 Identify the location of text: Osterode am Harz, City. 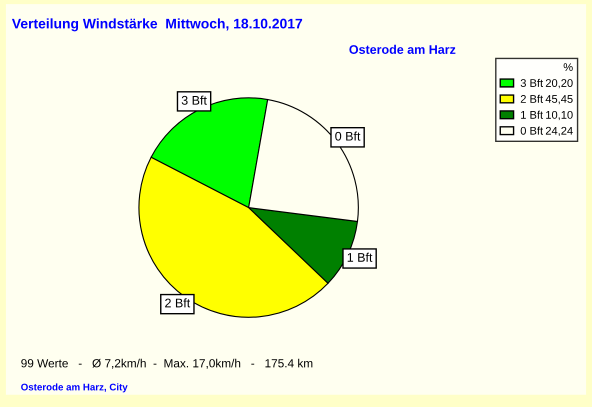
(74, 387).